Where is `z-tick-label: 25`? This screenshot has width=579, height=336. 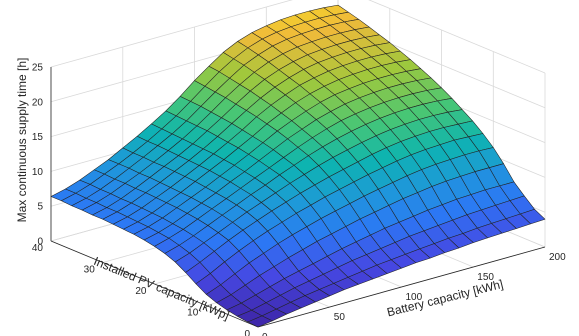
z-tick-label: 25 is located at coordinates (38, 68).